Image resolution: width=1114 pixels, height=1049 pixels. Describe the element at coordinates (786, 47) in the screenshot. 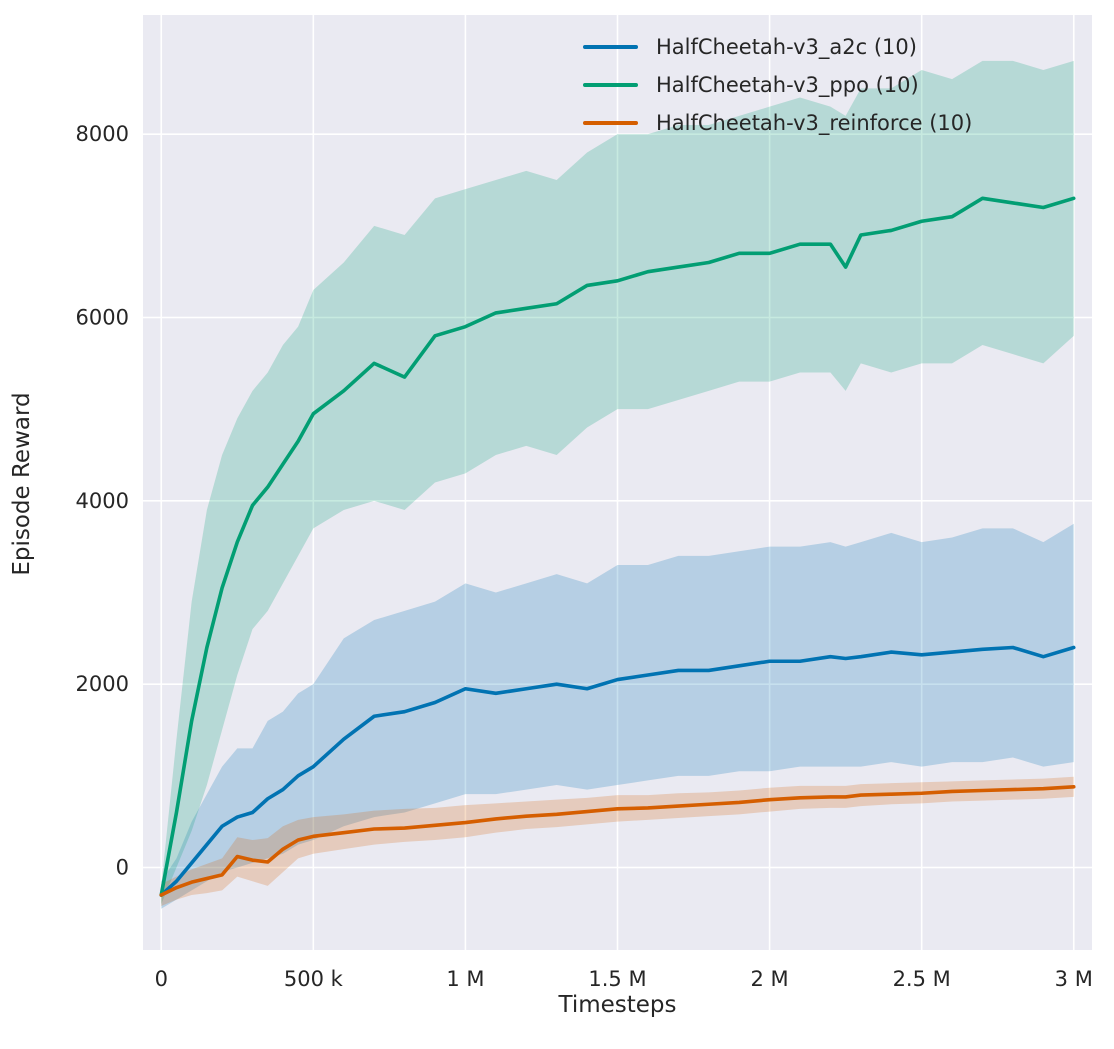

I see `legend-label-a2c: HalfCheetah-v3_a2c (10)` at that location.